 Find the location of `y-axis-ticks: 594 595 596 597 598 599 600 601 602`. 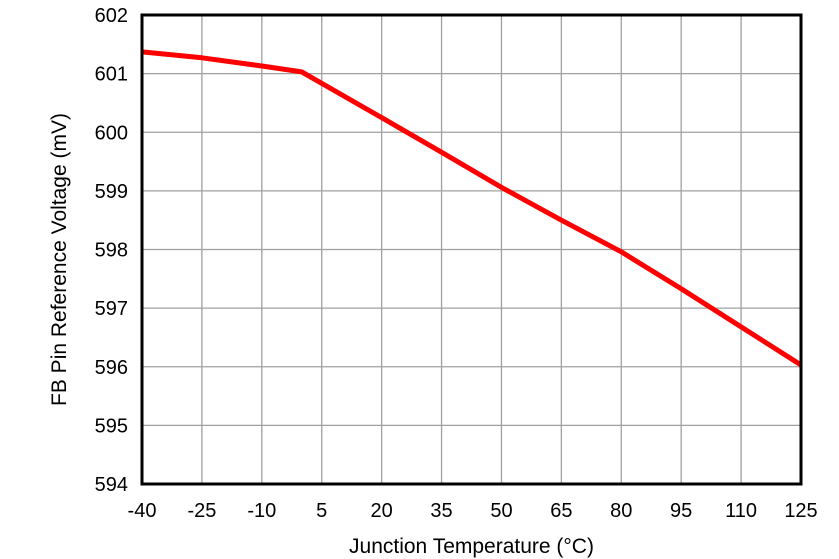

y-axis-ticks: 594 595 596 597 598 599 600 601 602 is located at coordinates (111, 250).